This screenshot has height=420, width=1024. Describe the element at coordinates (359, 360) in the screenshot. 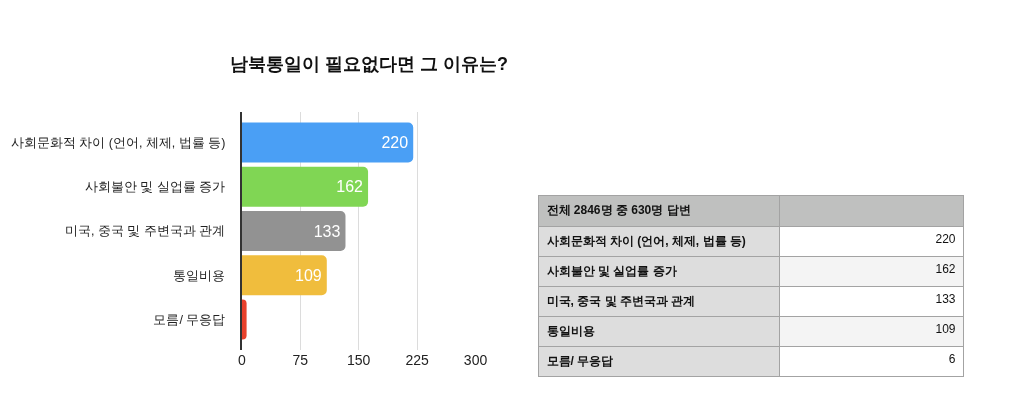

I see `x-tick-label: 150` at that location.